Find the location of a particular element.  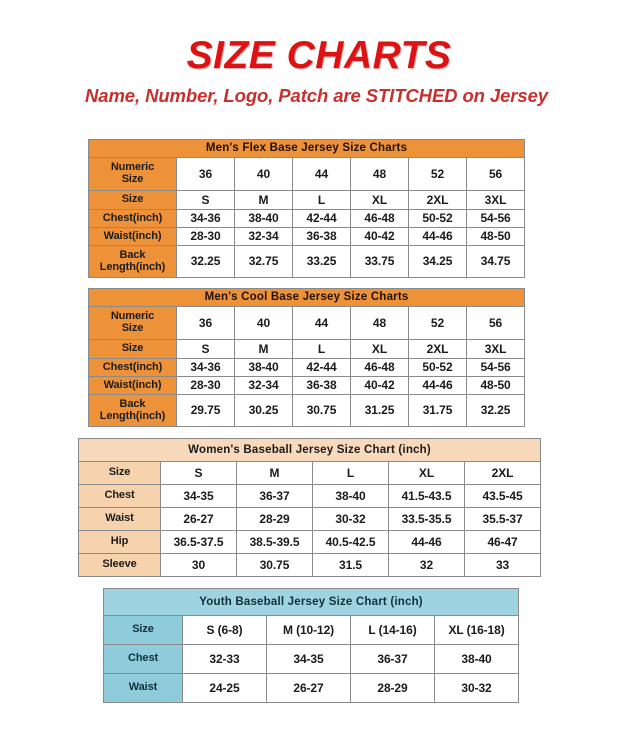

table-cell: 24-25 is located at coordinates (224, 688).